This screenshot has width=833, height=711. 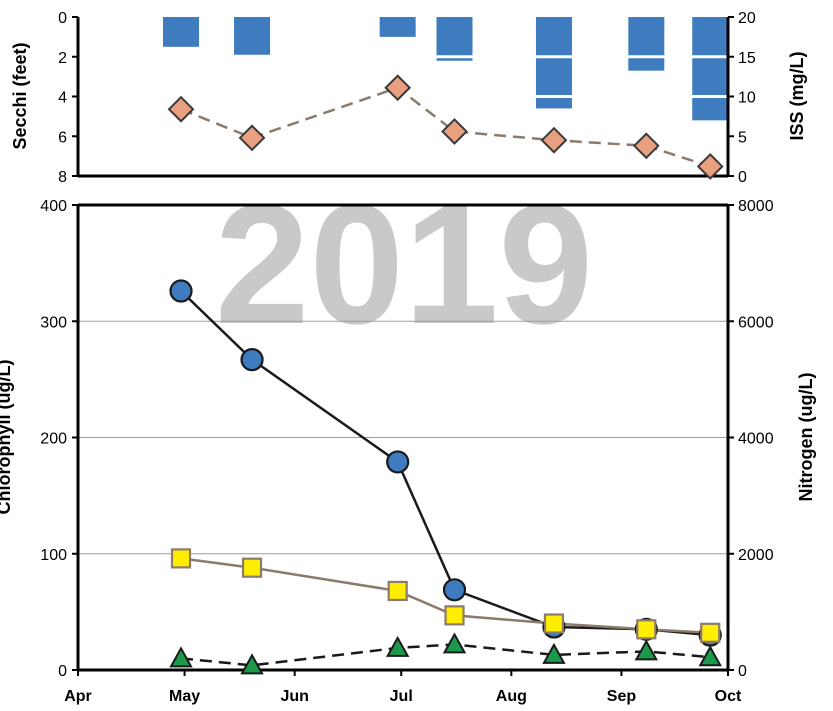 I want to click on x-tick-label: Aug, so click(x=511, y=696).